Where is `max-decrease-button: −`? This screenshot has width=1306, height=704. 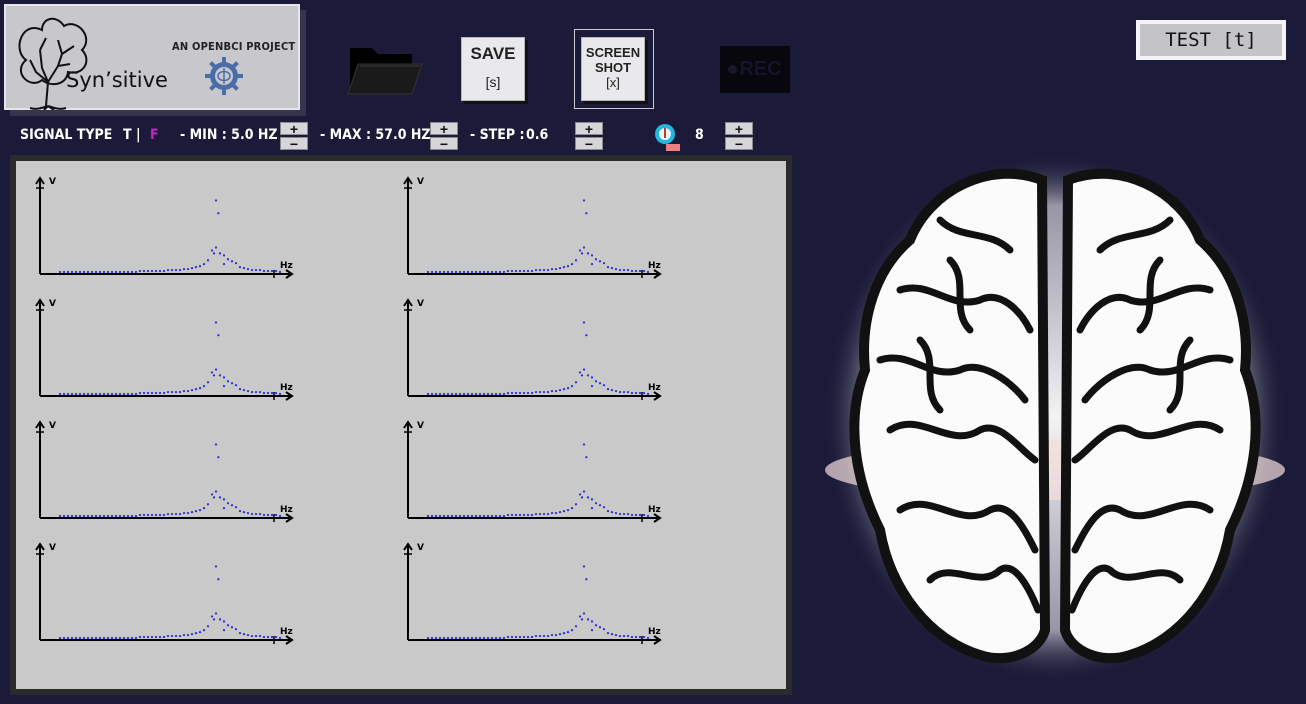
max-decrease-button: − is located at coordinates (444, 144).